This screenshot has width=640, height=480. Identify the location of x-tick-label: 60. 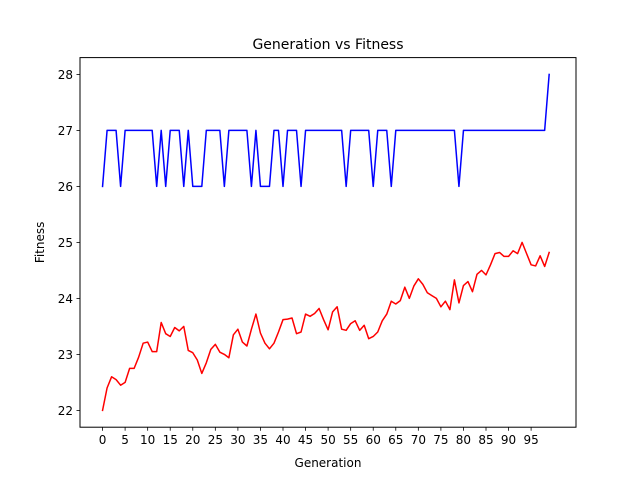
(373, 440).